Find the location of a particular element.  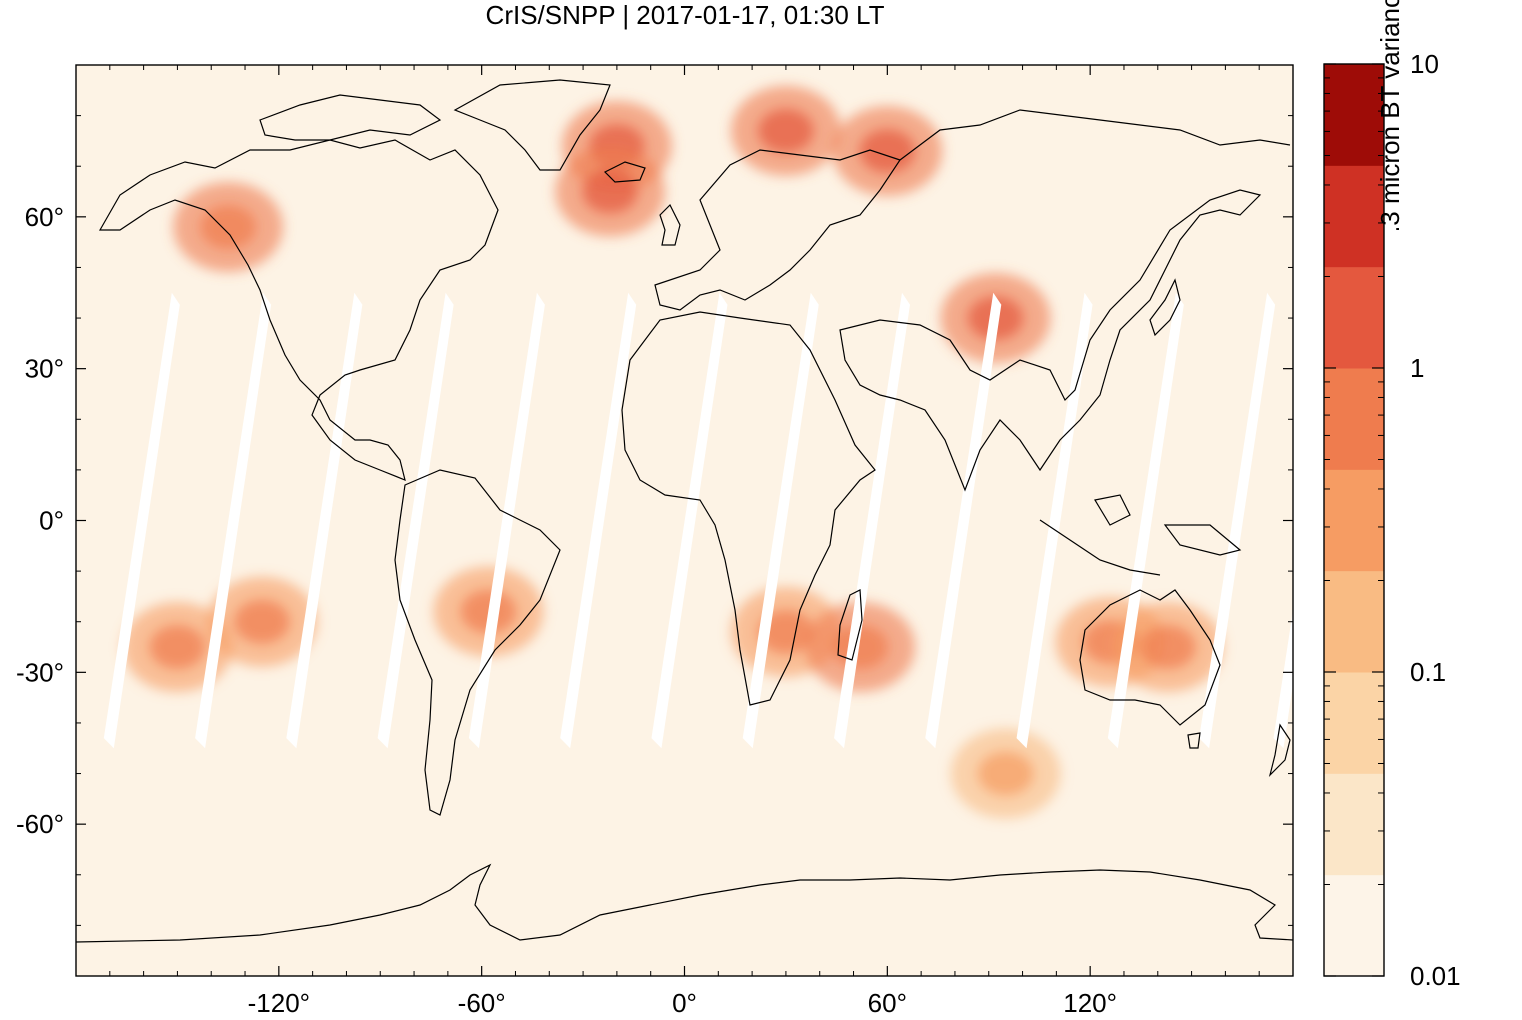

coastline-australia is located at coordinates (1150, 657).